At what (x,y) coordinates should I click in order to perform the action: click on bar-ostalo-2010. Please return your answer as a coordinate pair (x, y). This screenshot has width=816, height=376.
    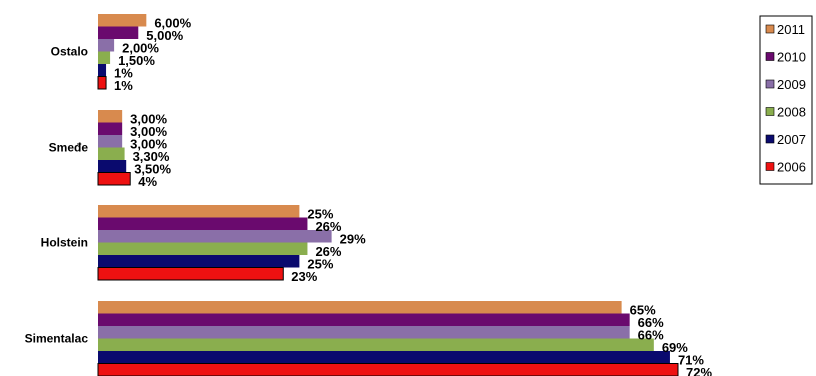
    Looking at the image, I should click on (118, 32).